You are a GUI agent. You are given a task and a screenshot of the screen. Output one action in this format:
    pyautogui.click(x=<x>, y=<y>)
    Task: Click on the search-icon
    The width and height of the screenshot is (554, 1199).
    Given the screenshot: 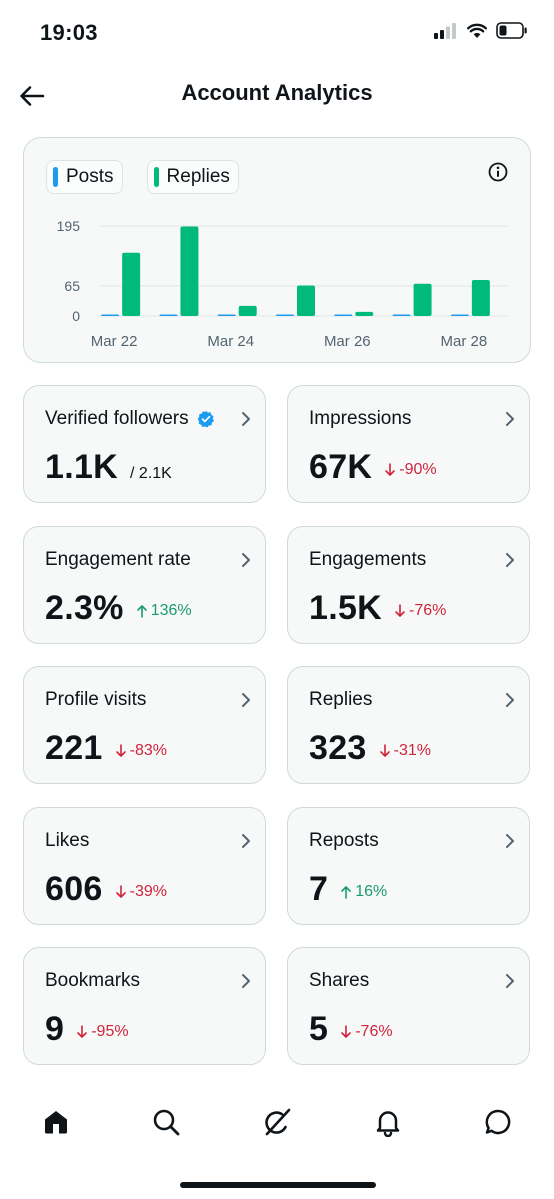 What is the action you would take?
    pyautogui.click(x=166, y=1122)
    